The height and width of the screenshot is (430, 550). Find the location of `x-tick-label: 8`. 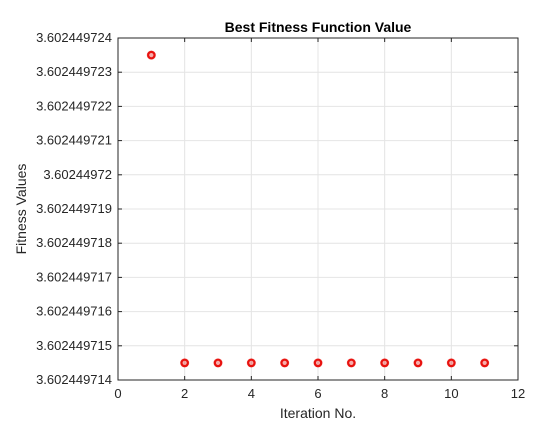

x-tick-label: 8 is located at coordinates (384, 393).